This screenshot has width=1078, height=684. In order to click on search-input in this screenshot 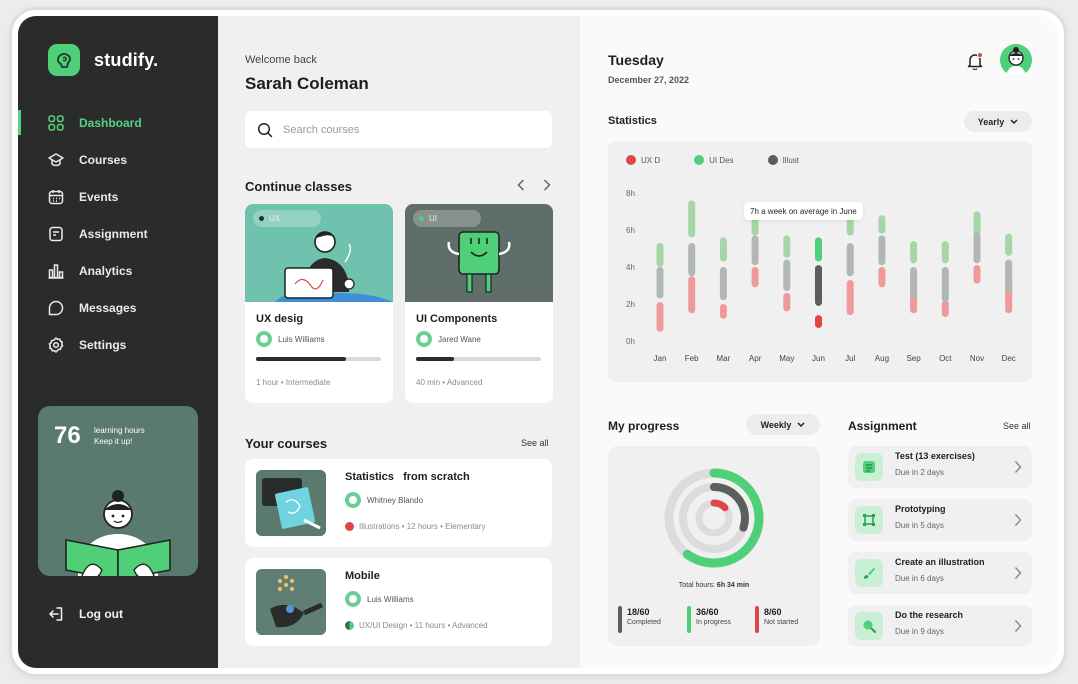, I will do `click(413, 129)`.